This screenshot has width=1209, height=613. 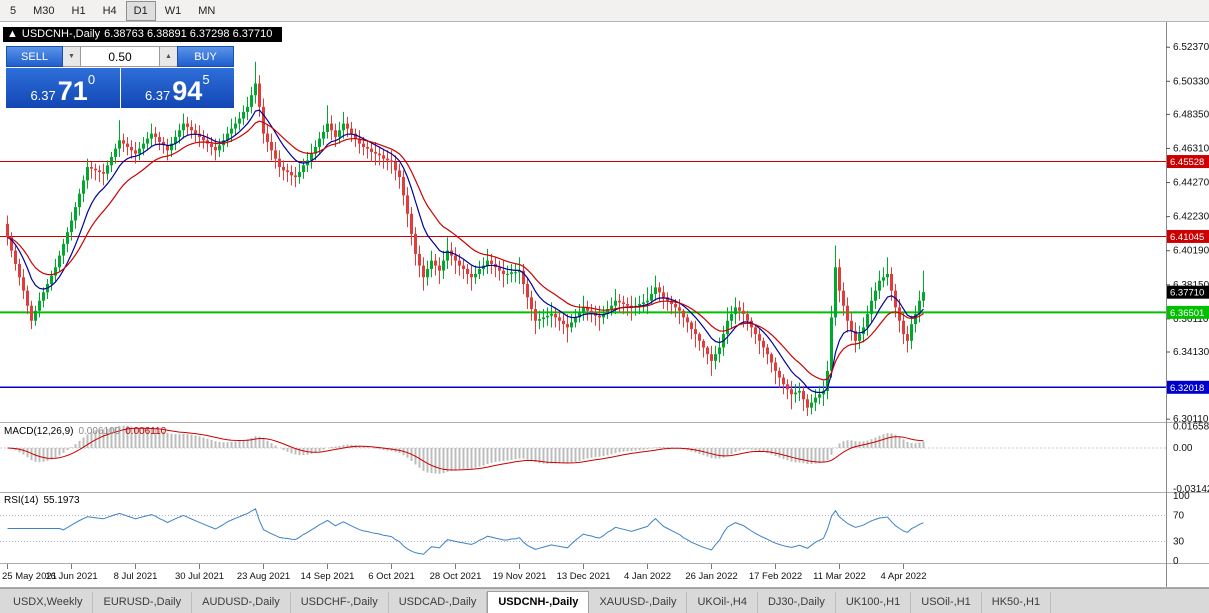 What do you see at coordinates (328, 576) in the screenshot?
I see `svg-text: 14 Sep 2021` at bounding box center [328, 576].